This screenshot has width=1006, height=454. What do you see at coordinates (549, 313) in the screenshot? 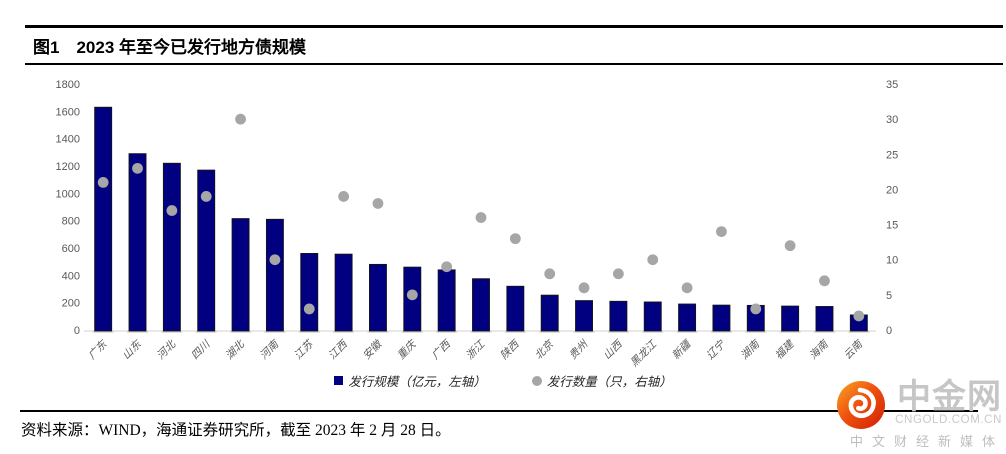
I see `bar-北京` at bounding box center [549, 313].